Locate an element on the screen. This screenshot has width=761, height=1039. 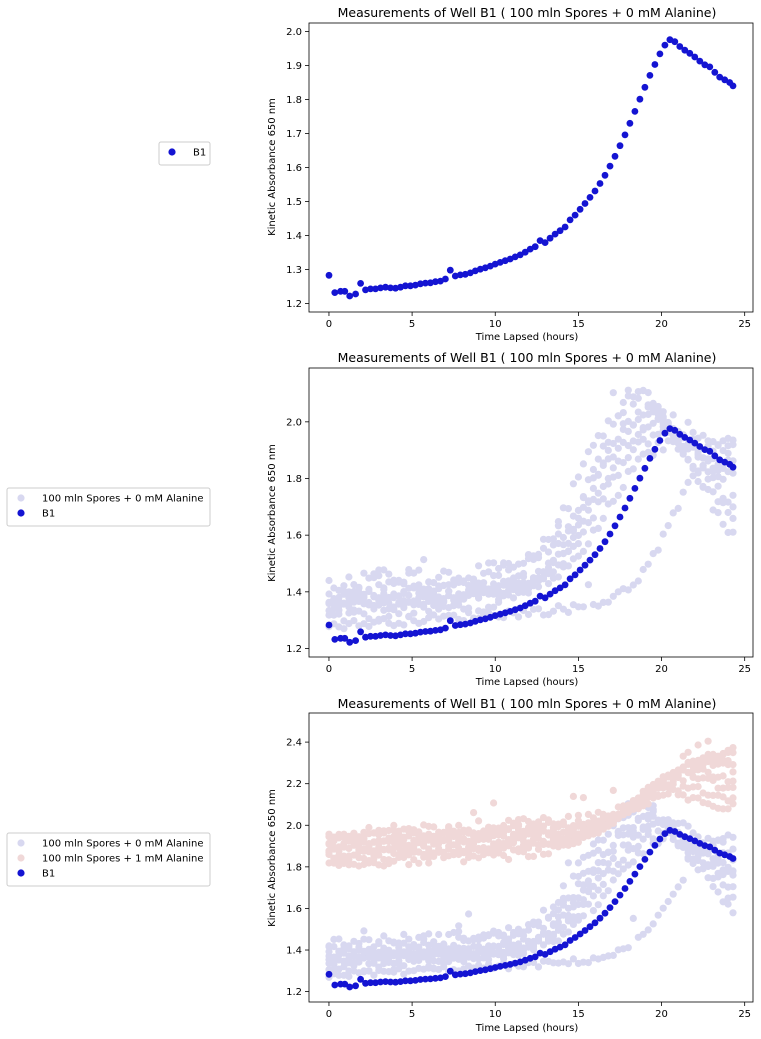
y-tick-label: 2.4 is located at coordinates (294, 743).